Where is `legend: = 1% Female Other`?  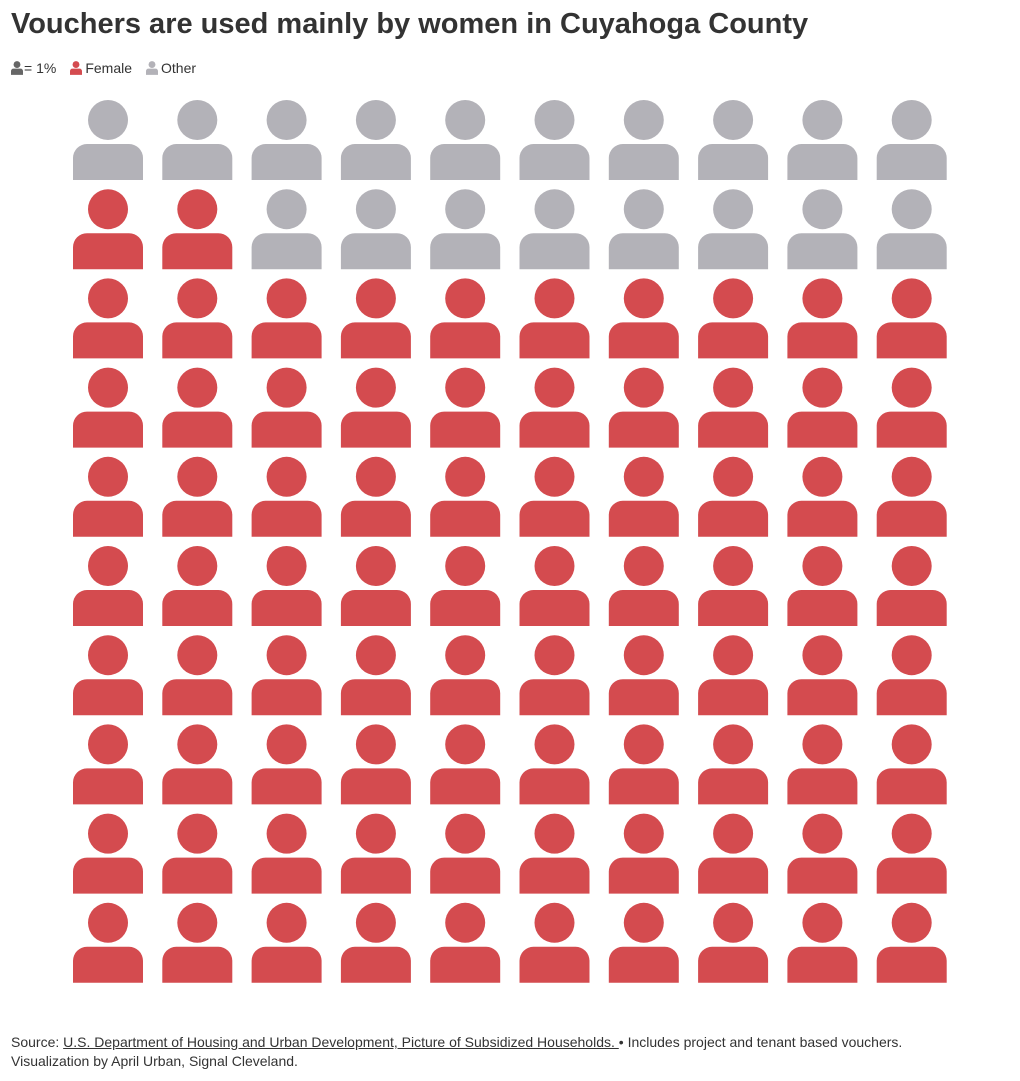 legend: = 1% Female Other is located at coordinates (110, 68).